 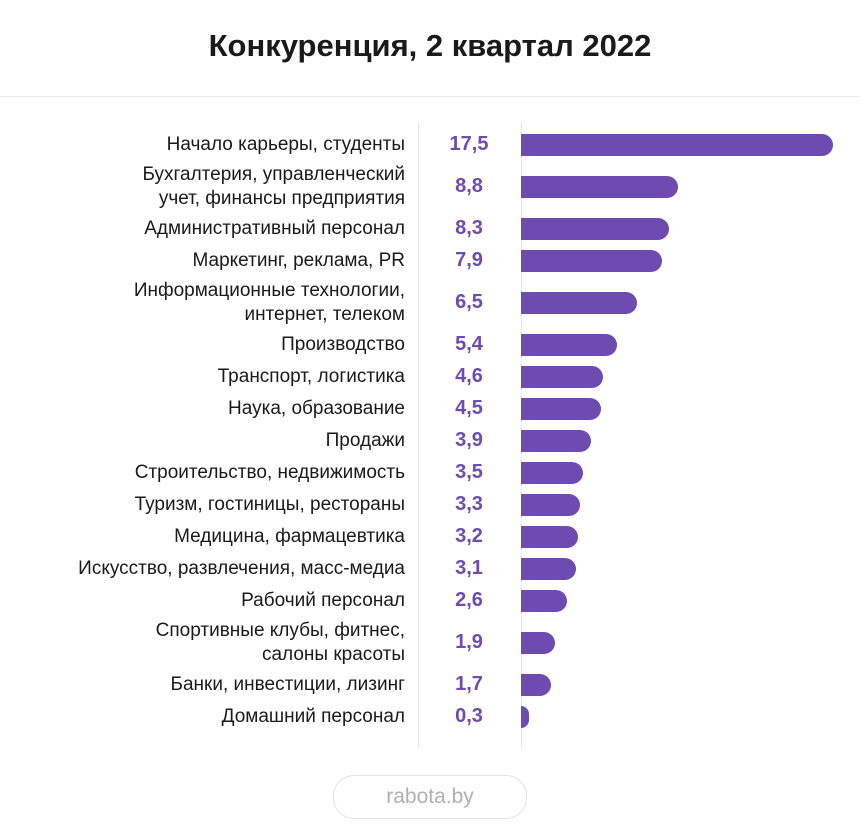 I want to click on value-column-line, so click(x=418, y=434).